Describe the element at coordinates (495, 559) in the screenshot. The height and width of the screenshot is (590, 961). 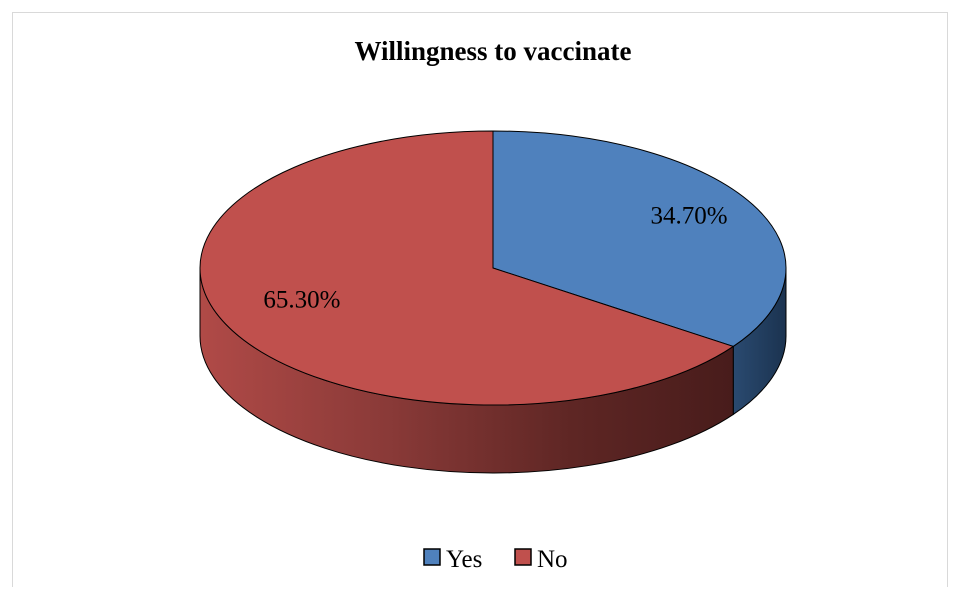
I see `legend: Yes No` at that location.